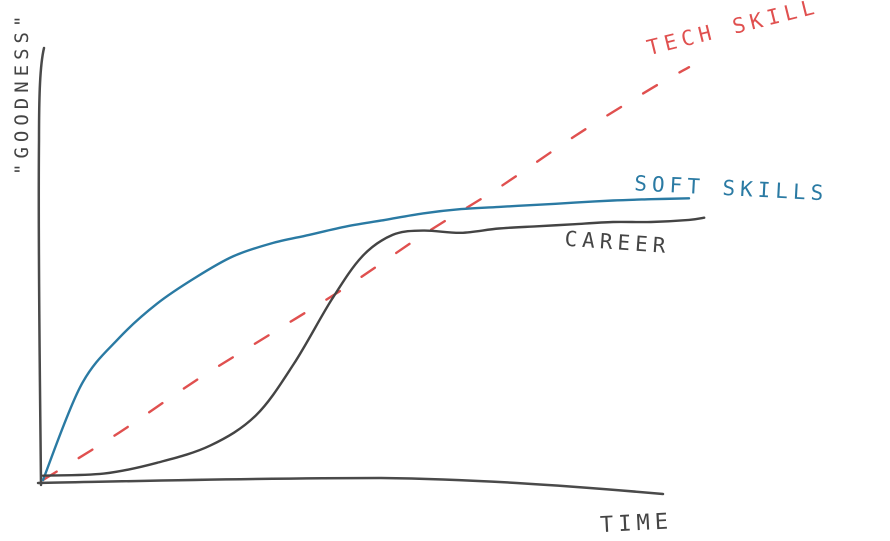  I want to click on series-label-soft-skills: SOFT SKILLS, so click(731, 188).